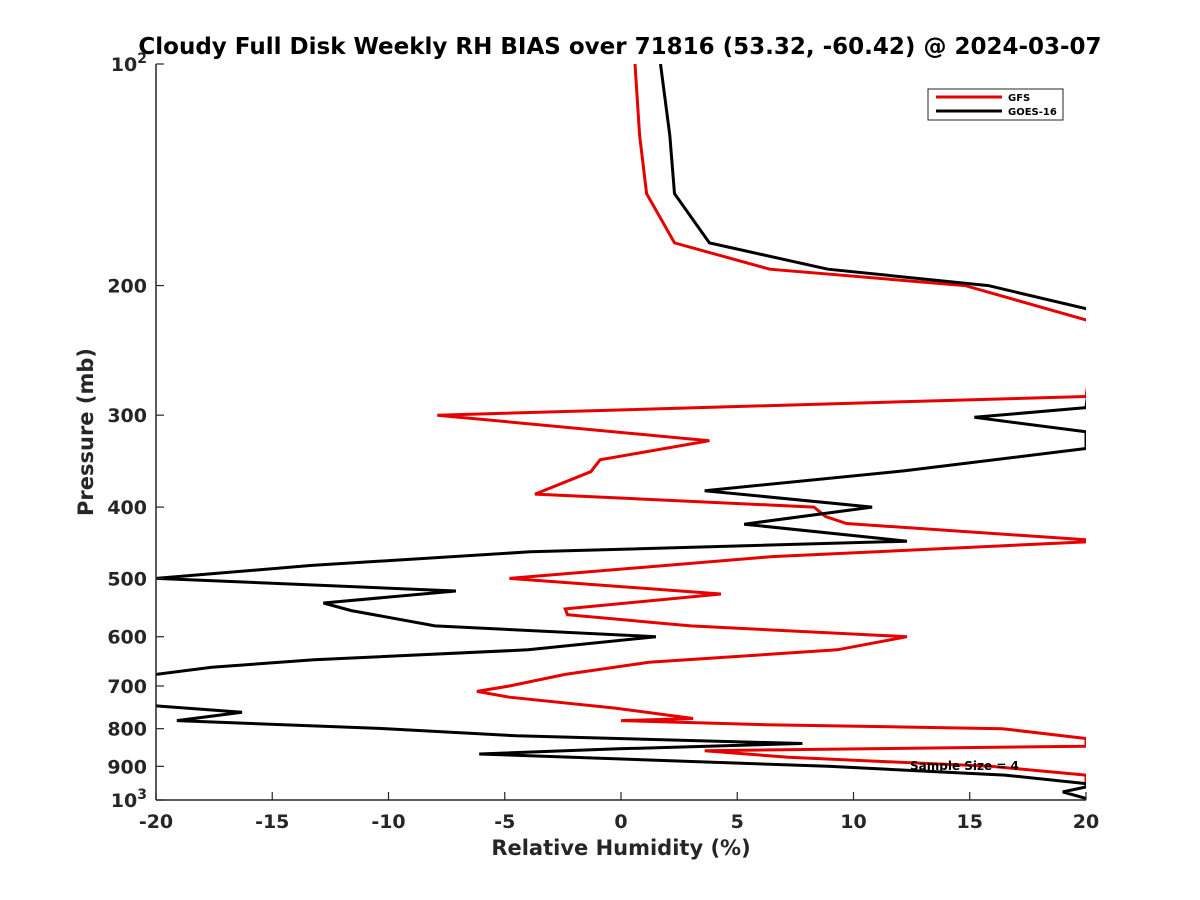 The width and height of the screenshot is (1200, 900). Describe the element at coordinates (127, 287) in the screenshot. I see `y-tick-label: 200` at that location.